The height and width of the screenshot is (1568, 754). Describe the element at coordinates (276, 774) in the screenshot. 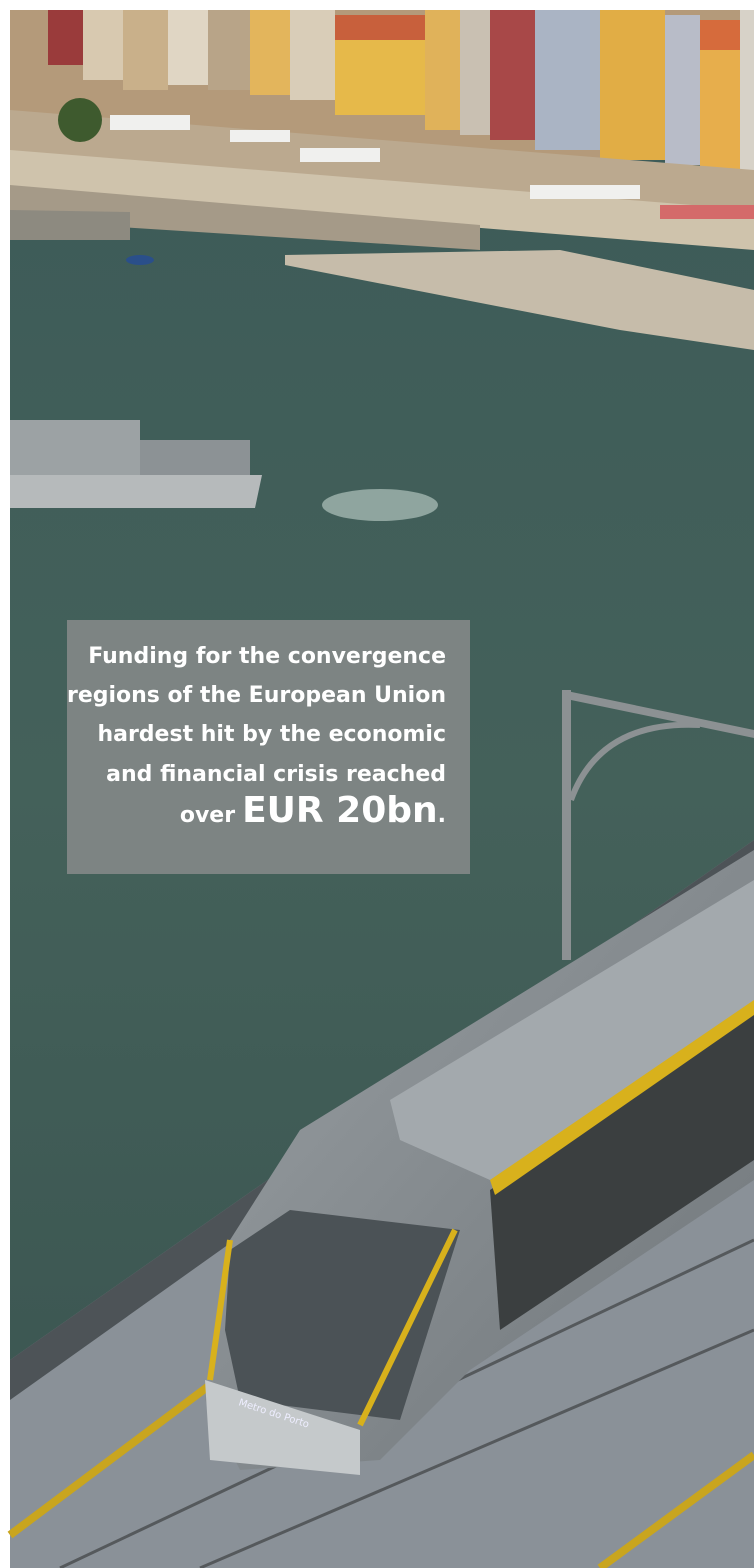

I see `callout-line: and financial crisis reached` at that location.